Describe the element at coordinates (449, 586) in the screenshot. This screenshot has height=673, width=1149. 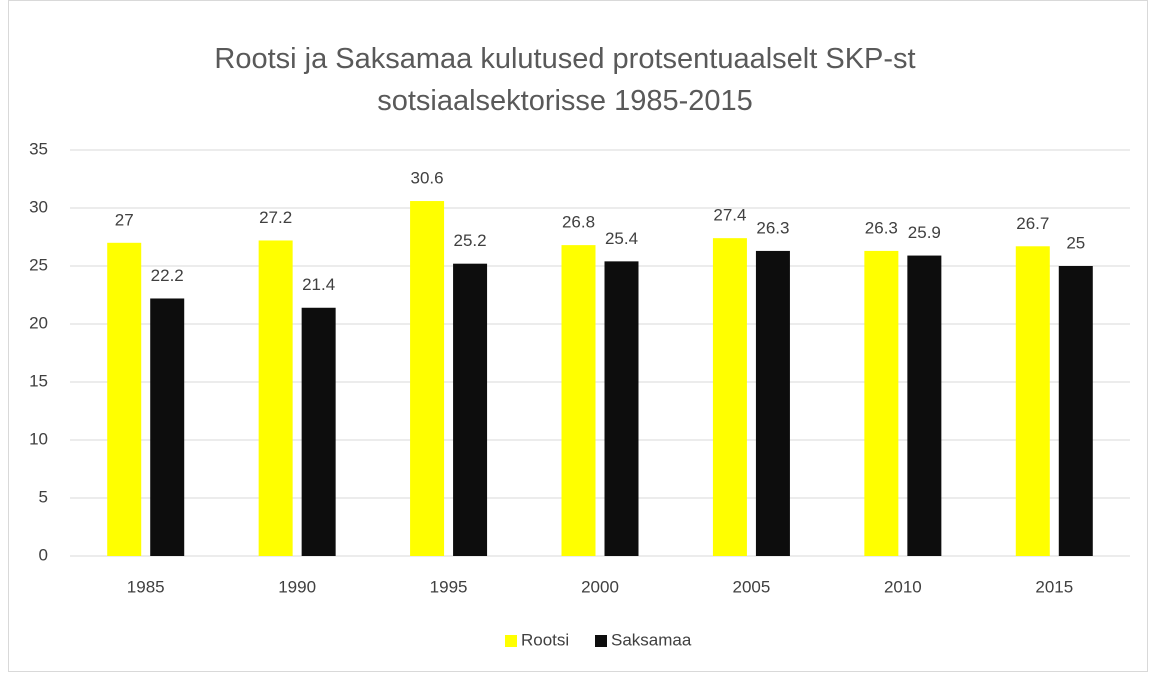
I see `x-tick-label: 1995` at that location.